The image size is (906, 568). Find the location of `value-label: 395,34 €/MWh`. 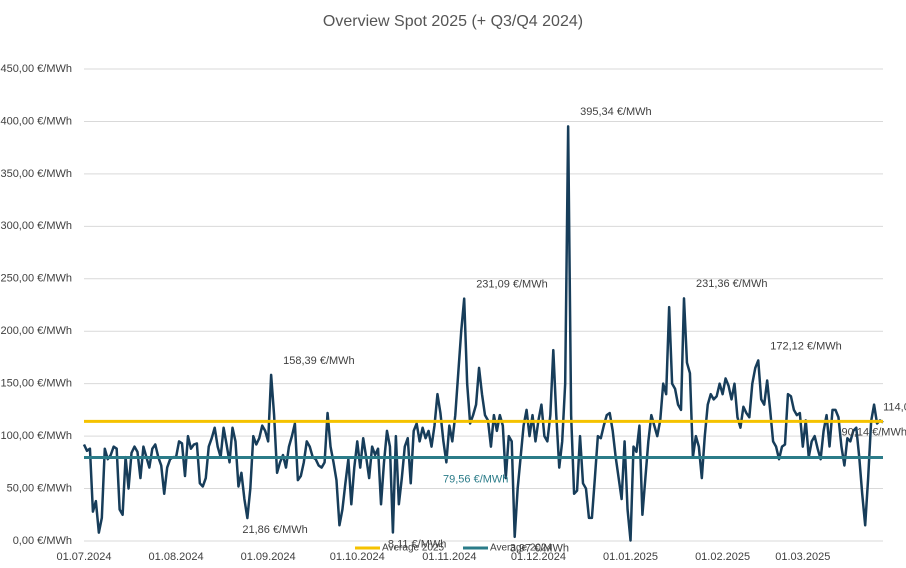

value-label: 395,34 €/MWh is located at coordinates (616, 112).